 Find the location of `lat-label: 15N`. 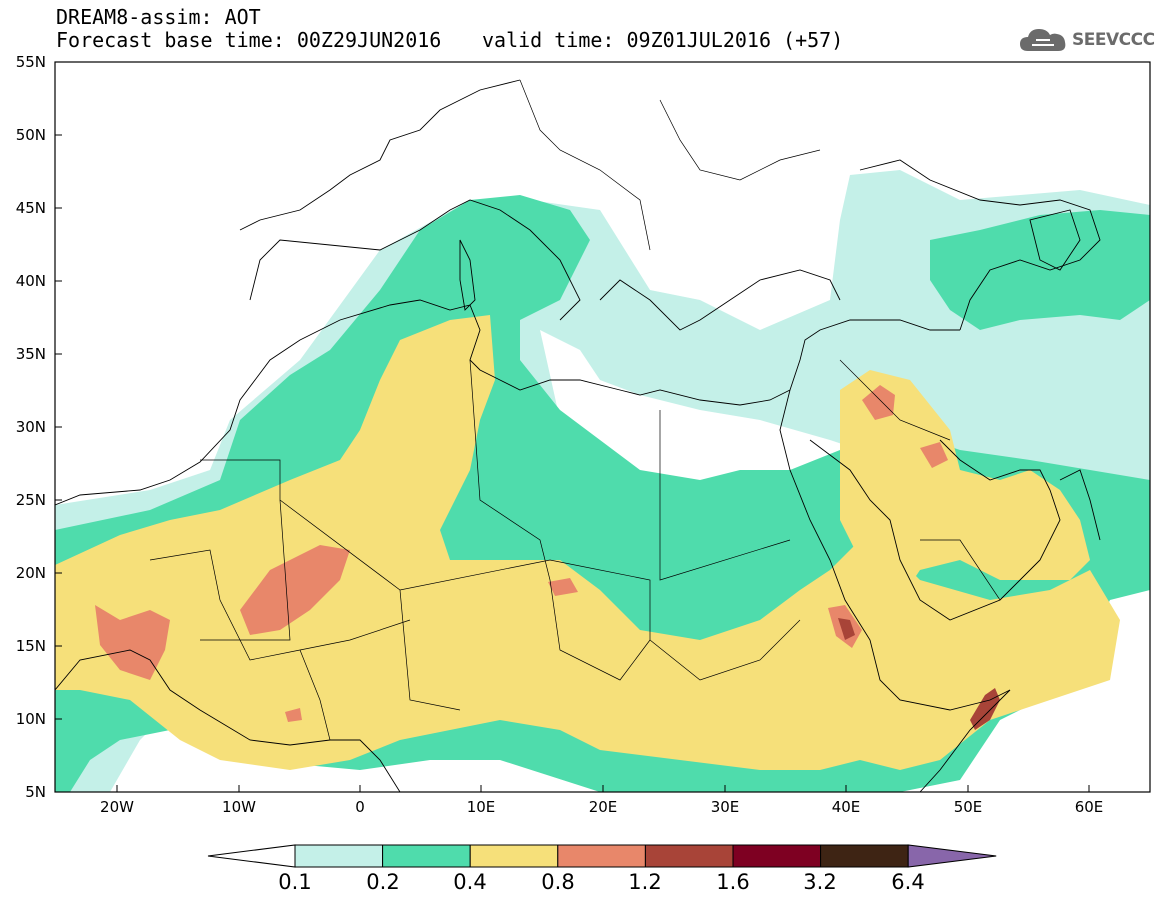

lat-label: 15N is located at coordinates (30, 646).